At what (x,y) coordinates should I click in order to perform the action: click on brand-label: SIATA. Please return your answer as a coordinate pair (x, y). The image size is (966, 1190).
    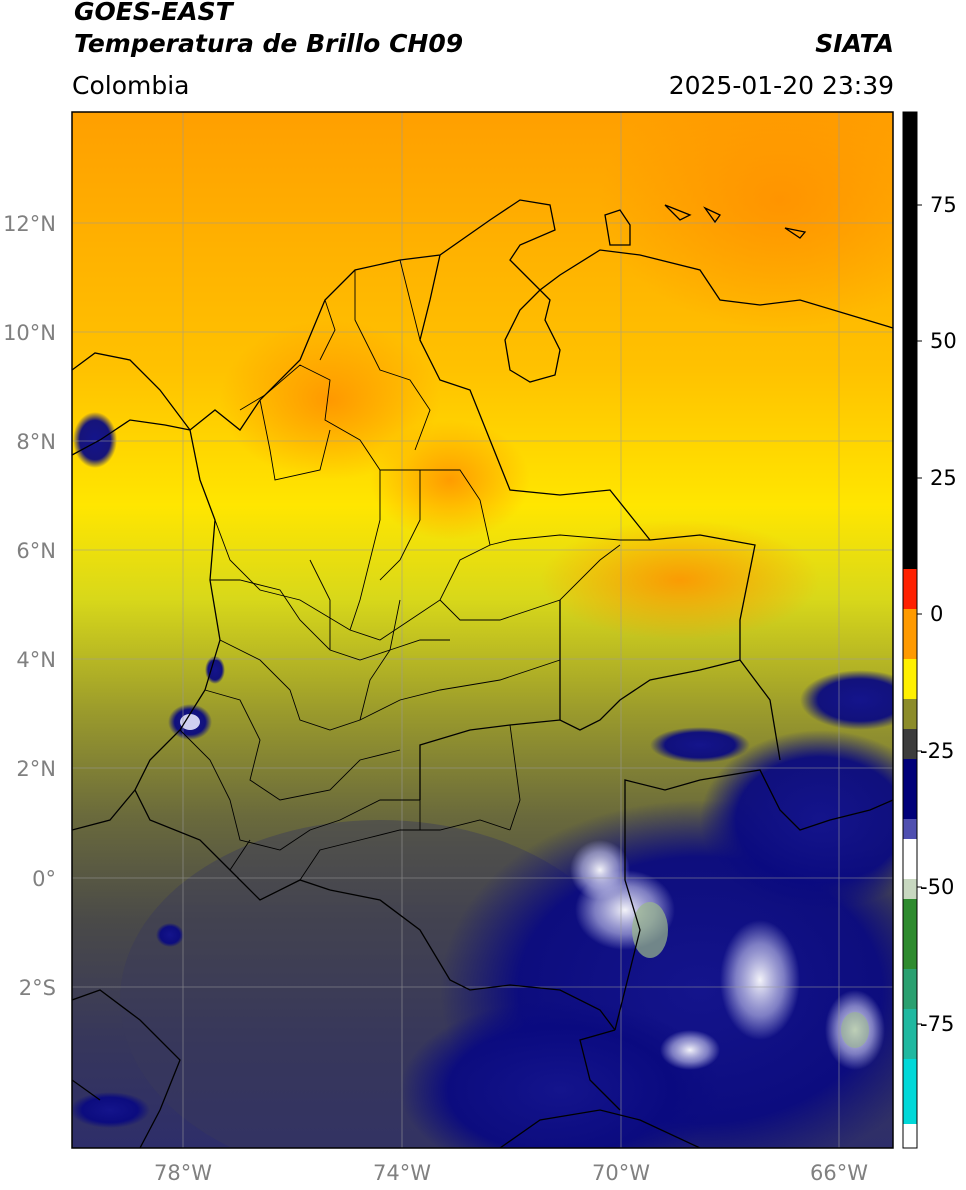
    Looking at the image, I should click on (854, 43).